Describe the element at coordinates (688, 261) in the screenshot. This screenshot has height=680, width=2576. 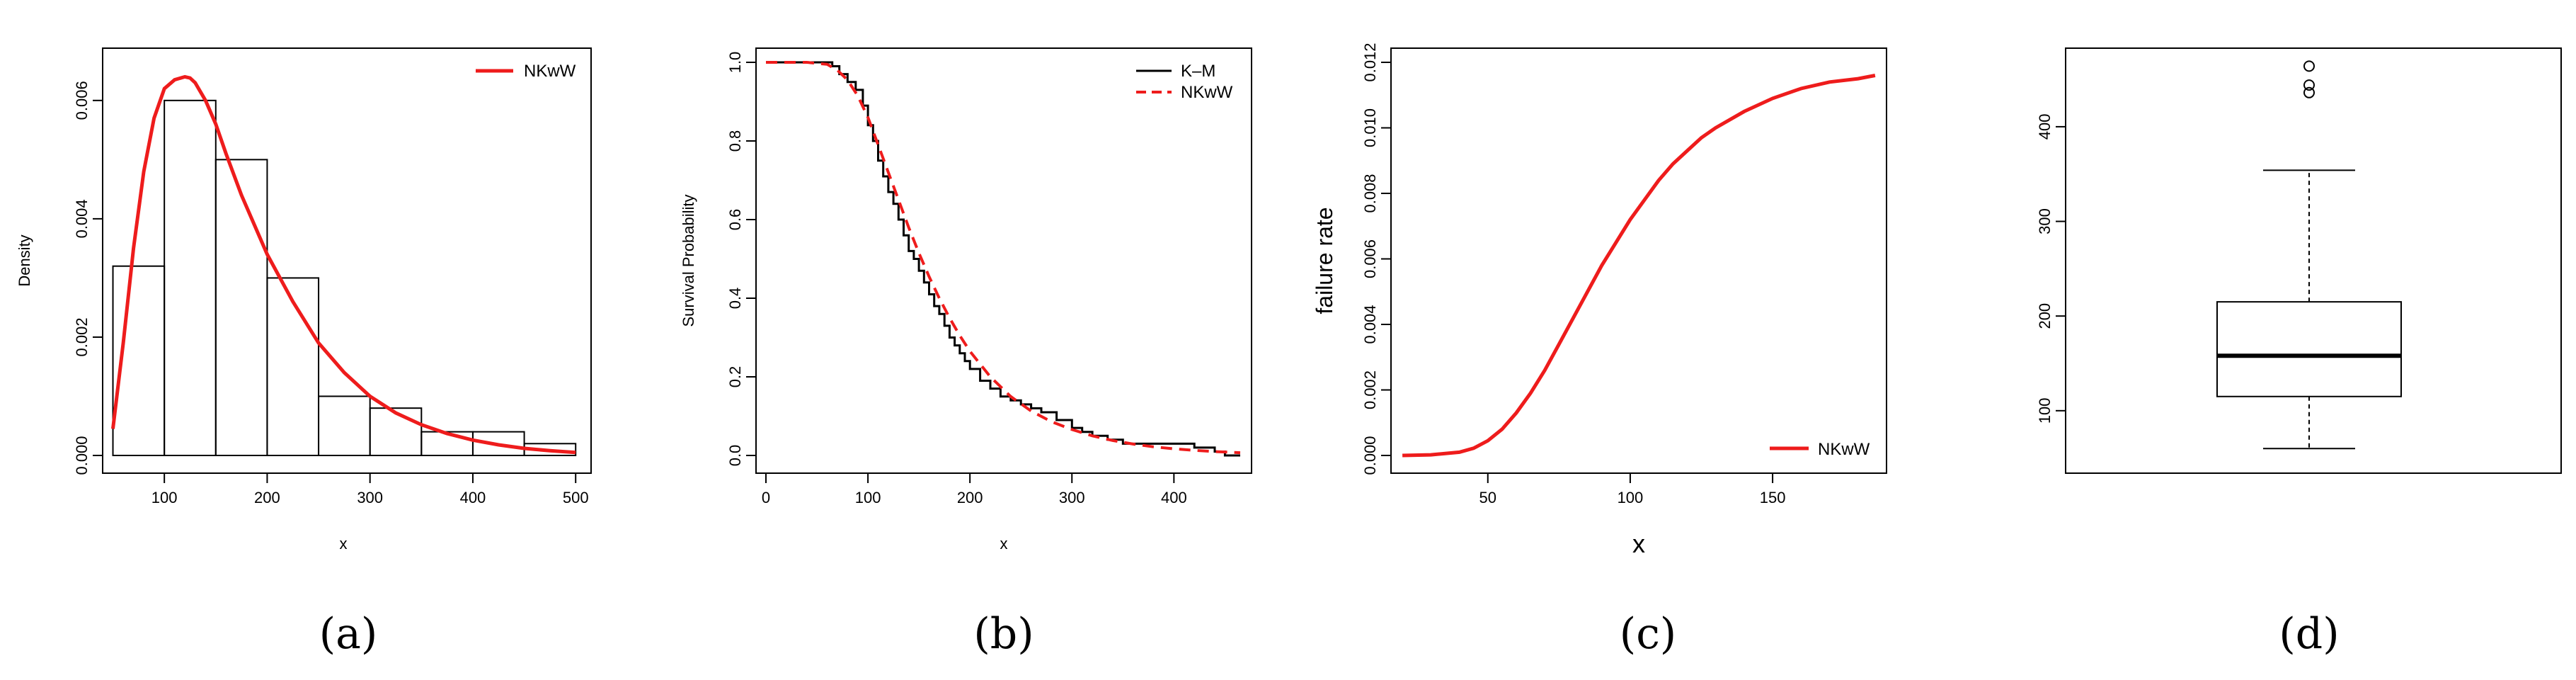
I see `y-axis-label: Survival Probability` at that location.